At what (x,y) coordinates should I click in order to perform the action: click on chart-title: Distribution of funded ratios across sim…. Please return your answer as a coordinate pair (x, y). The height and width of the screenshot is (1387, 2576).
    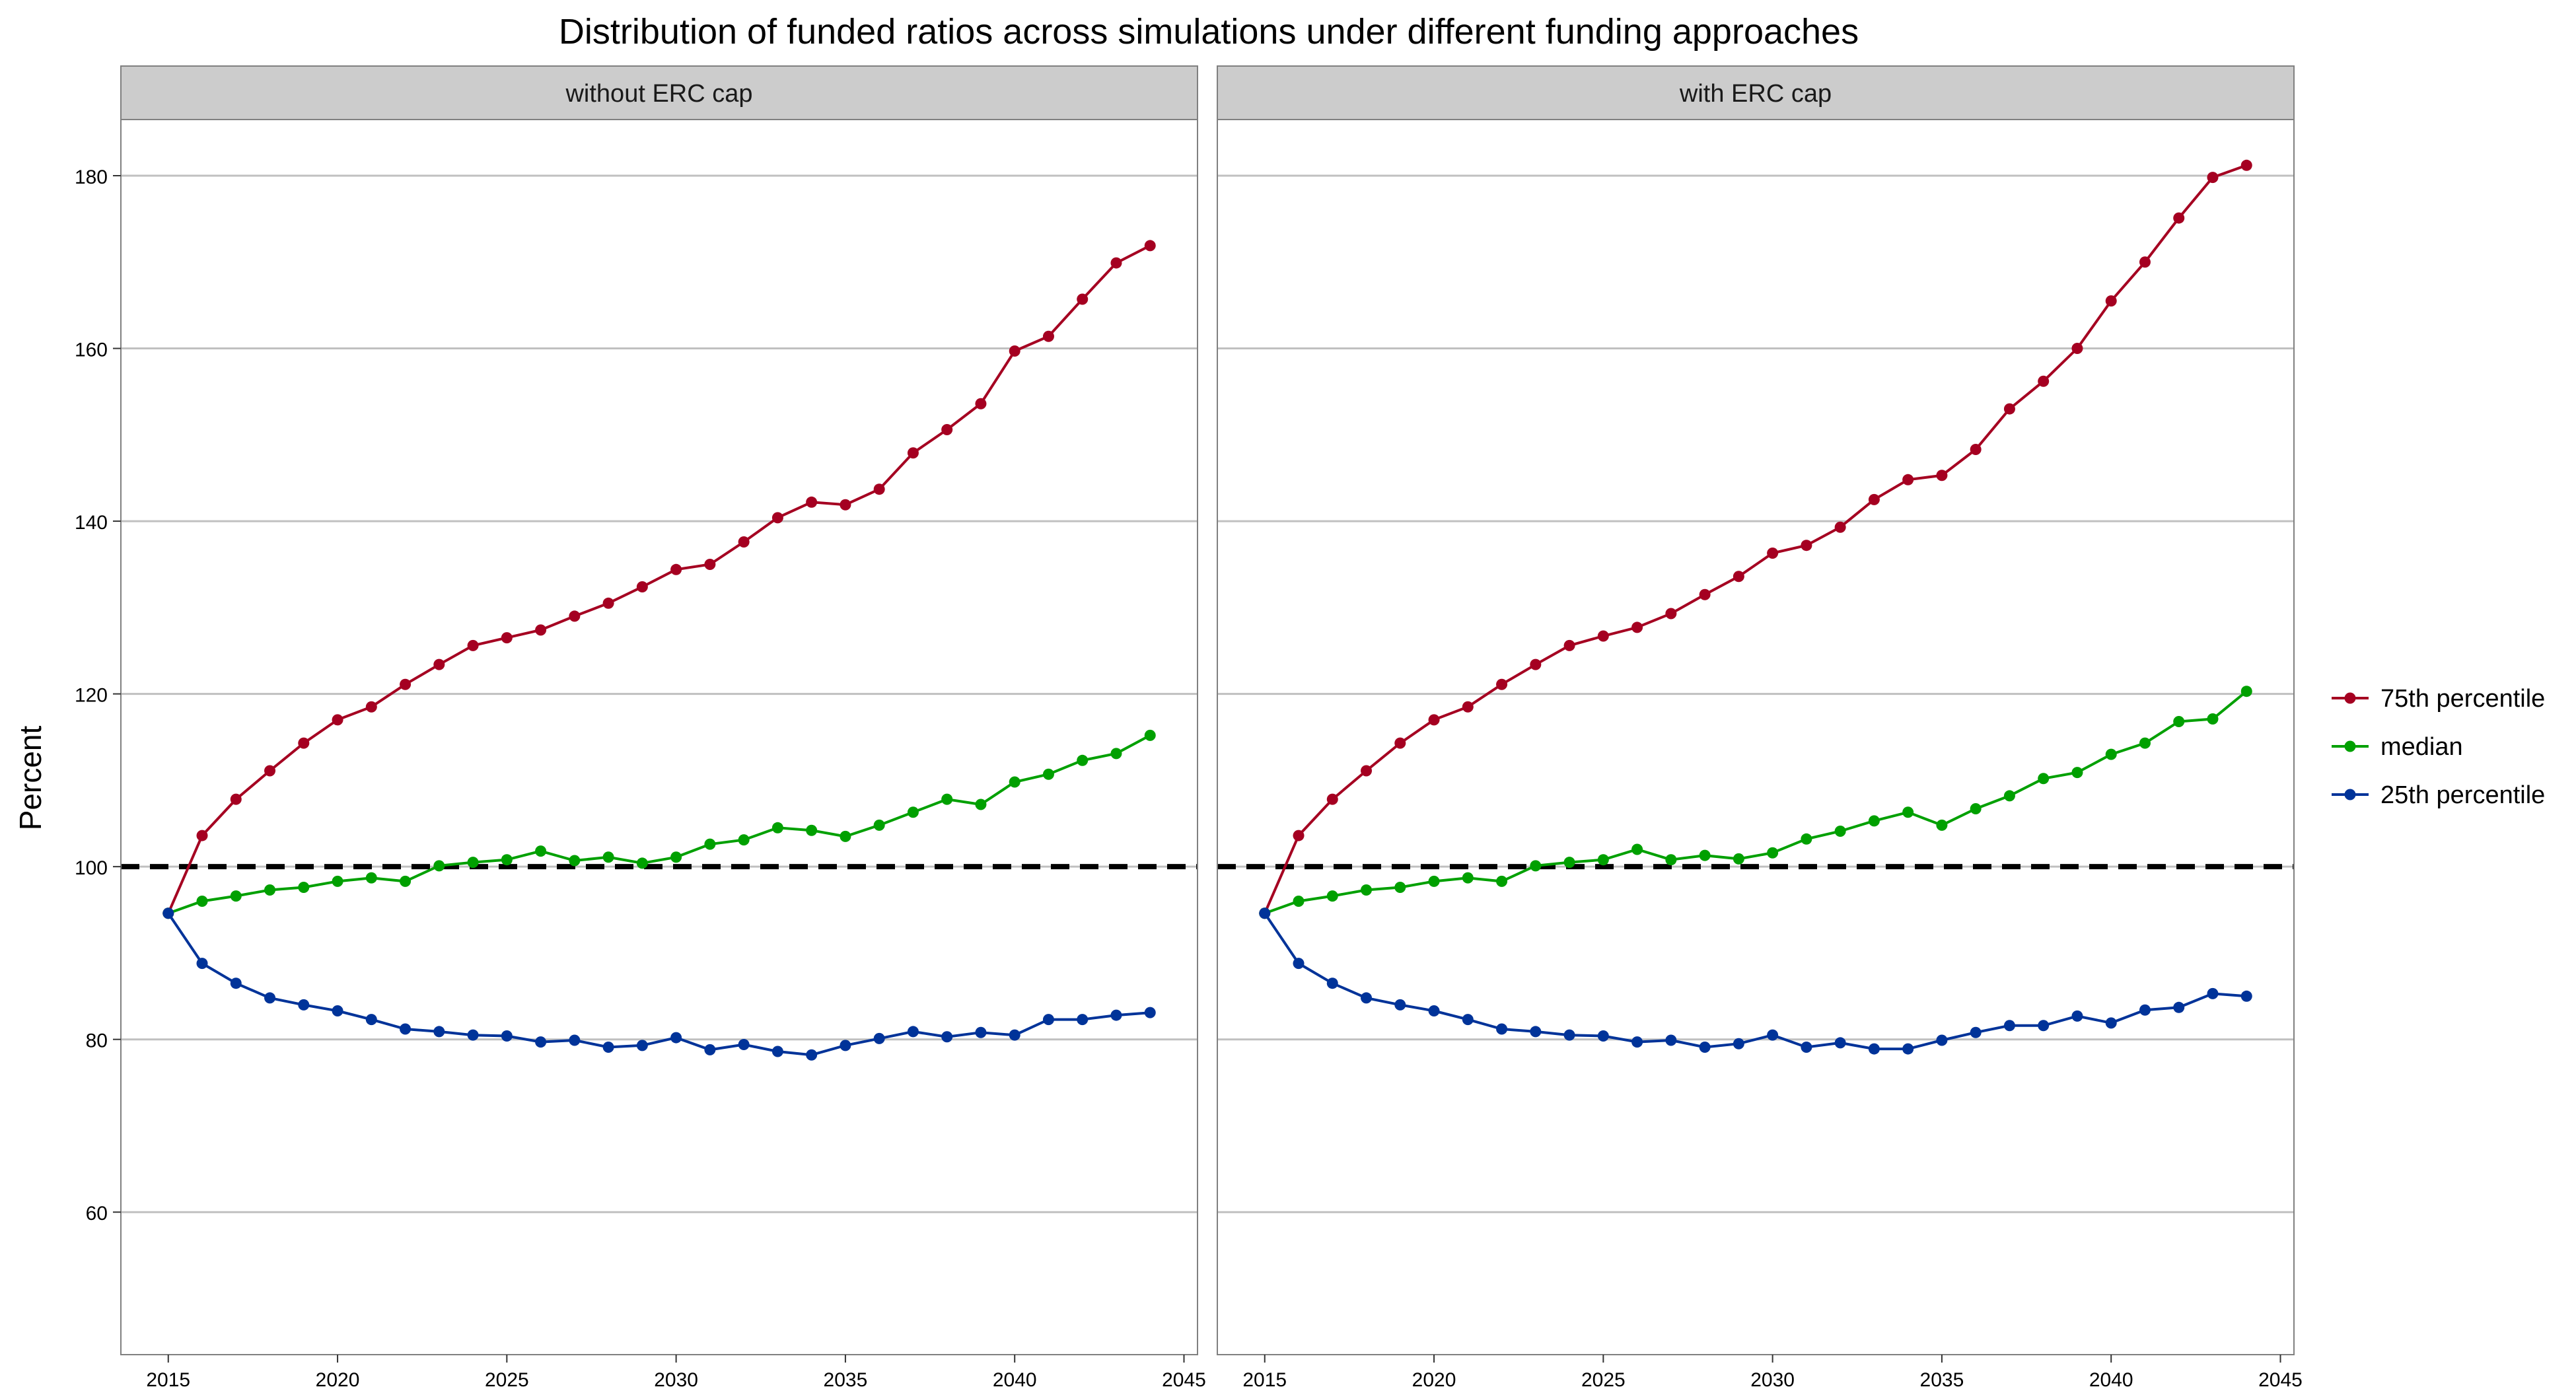
    Looking at the image, I should click on (1209, 32).